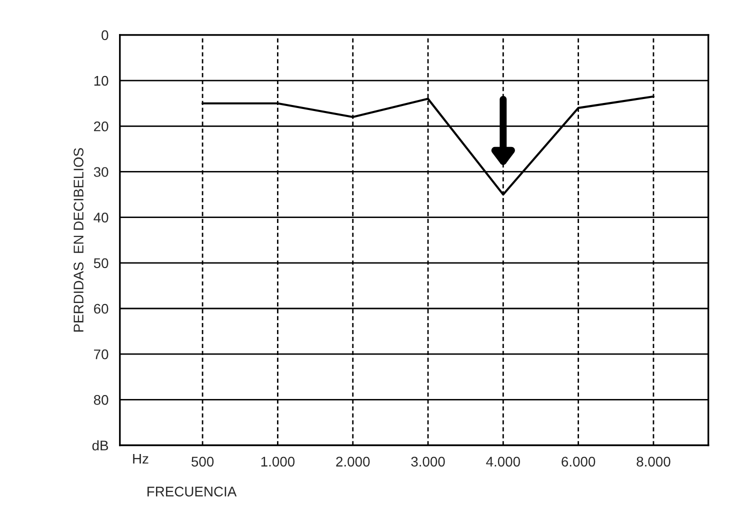 The width and height of the screenshot is (731, 522). I want to click on y-tick-label: 0, so click(105, 35).